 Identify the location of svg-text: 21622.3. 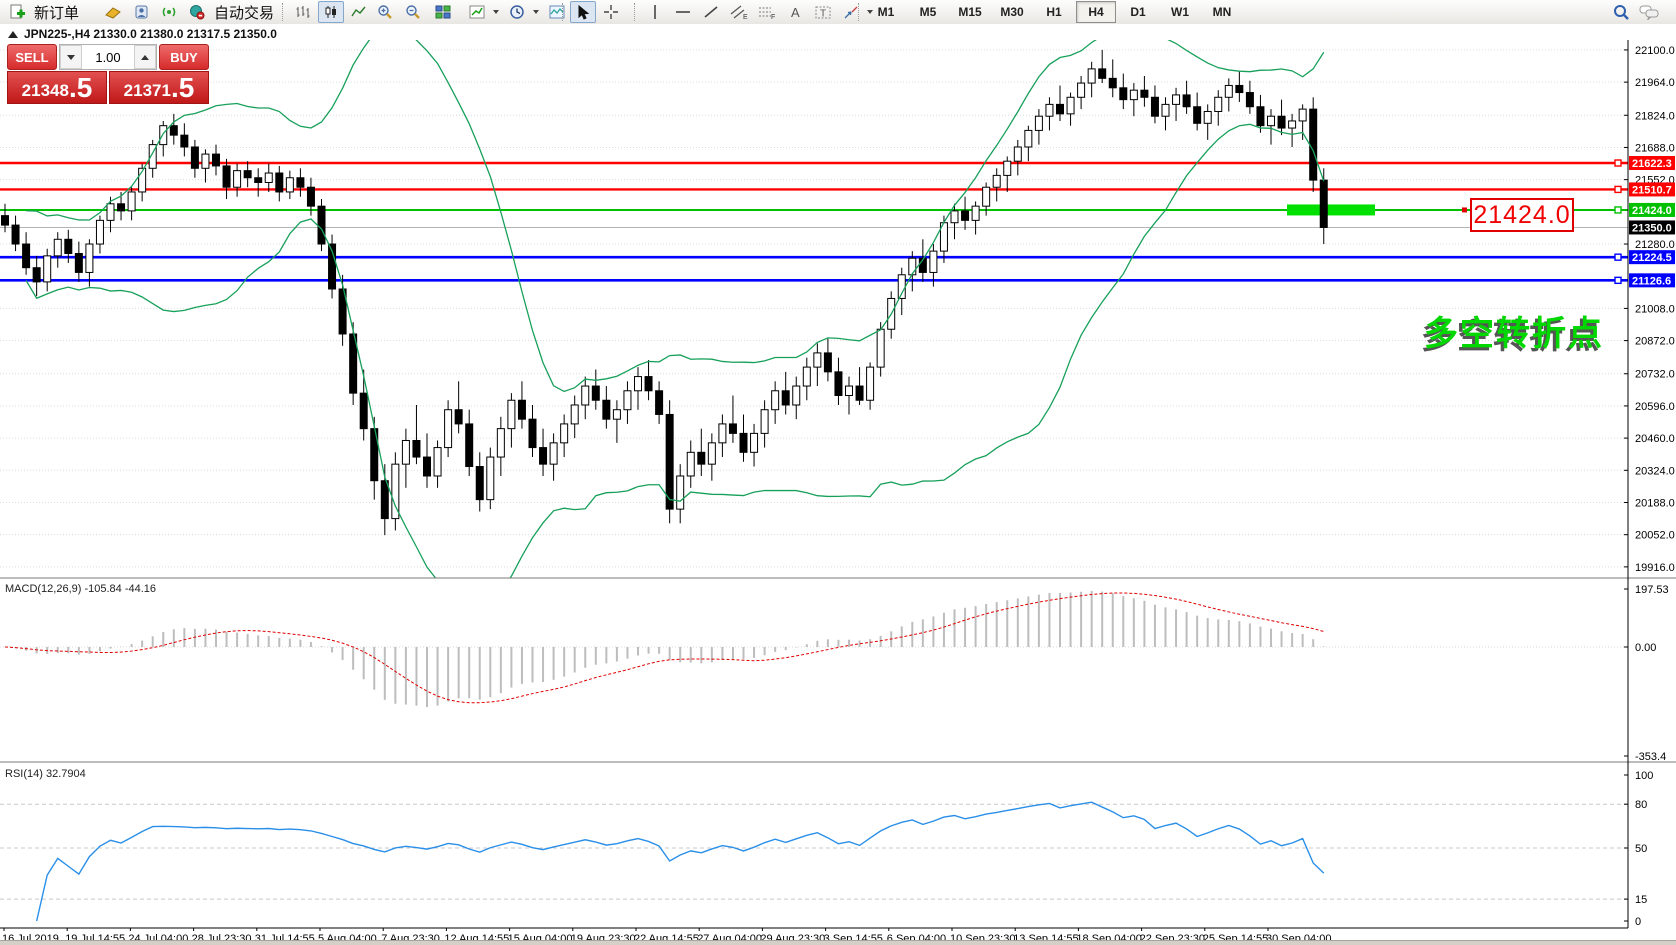
(1652, 164).